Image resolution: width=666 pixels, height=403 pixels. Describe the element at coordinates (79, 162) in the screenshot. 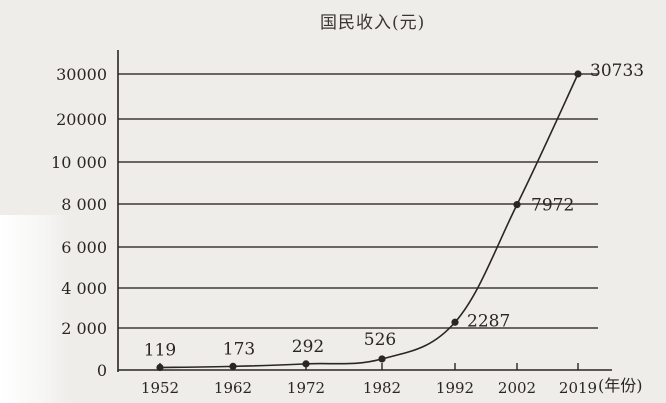

I see `y-tick-label: 10 000` at that location.